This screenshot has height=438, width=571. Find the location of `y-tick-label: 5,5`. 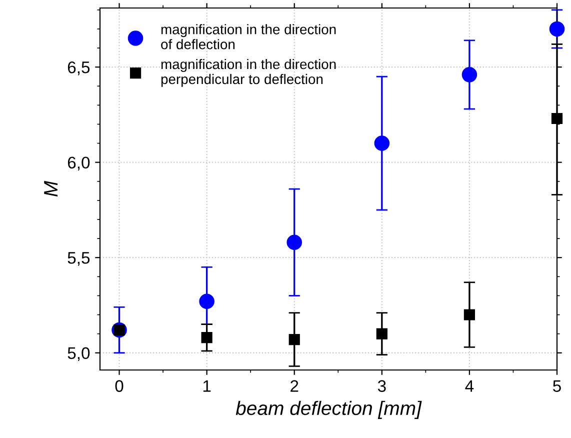

y-tick-label: 5,5 is located at coordinates (79, 259).